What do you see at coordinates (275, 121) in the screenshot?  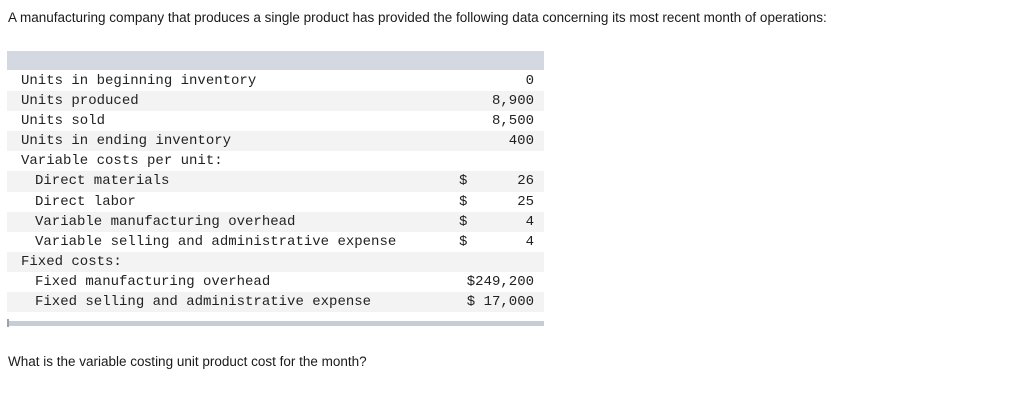 I see `table-row-units-sold: Units sold 8,500` at bounding box center [275, 121].